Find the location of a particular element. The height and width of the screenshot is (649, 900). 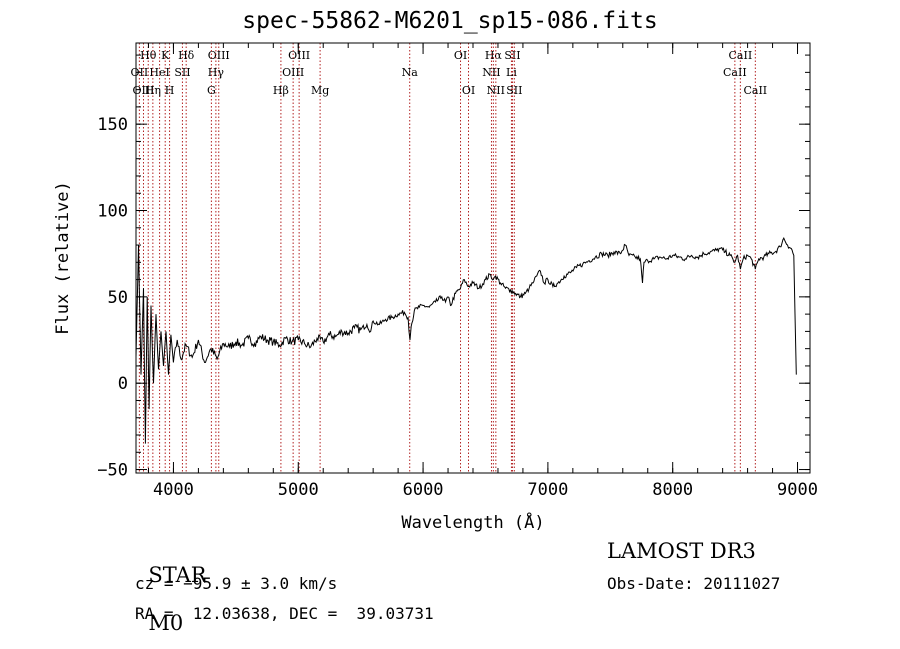

line-marker-label: Hδ is located at coordinates (186, 55).